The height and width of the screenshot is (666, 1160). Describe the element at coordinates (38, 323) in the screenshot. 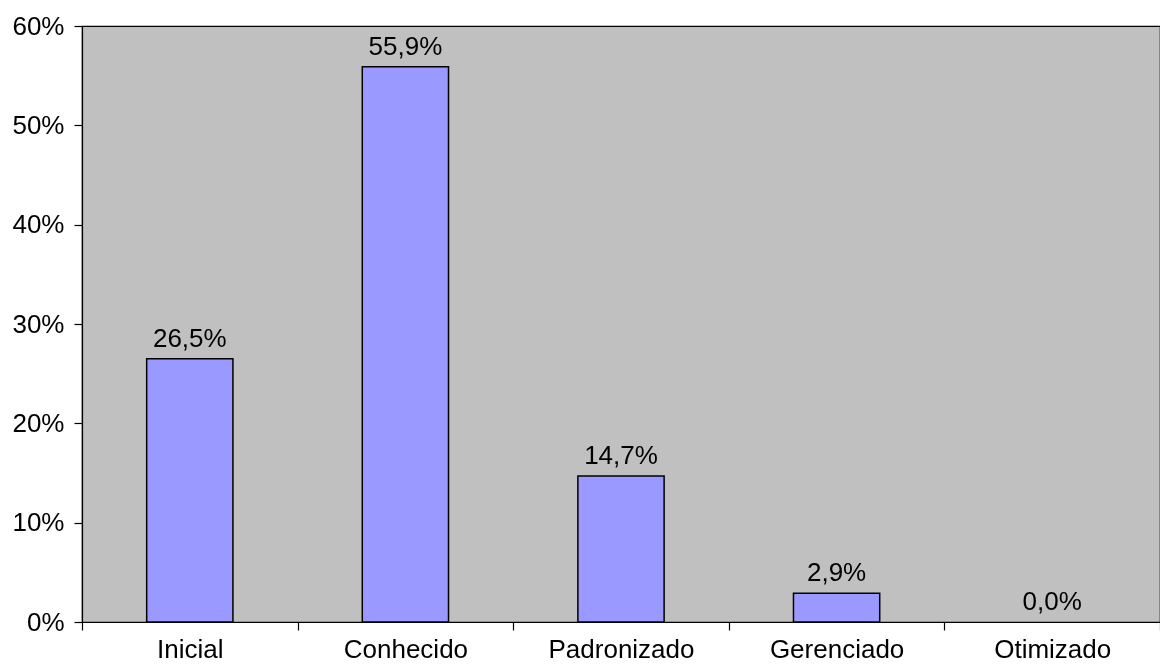

I see `y-tick-label: 30%` at that location.